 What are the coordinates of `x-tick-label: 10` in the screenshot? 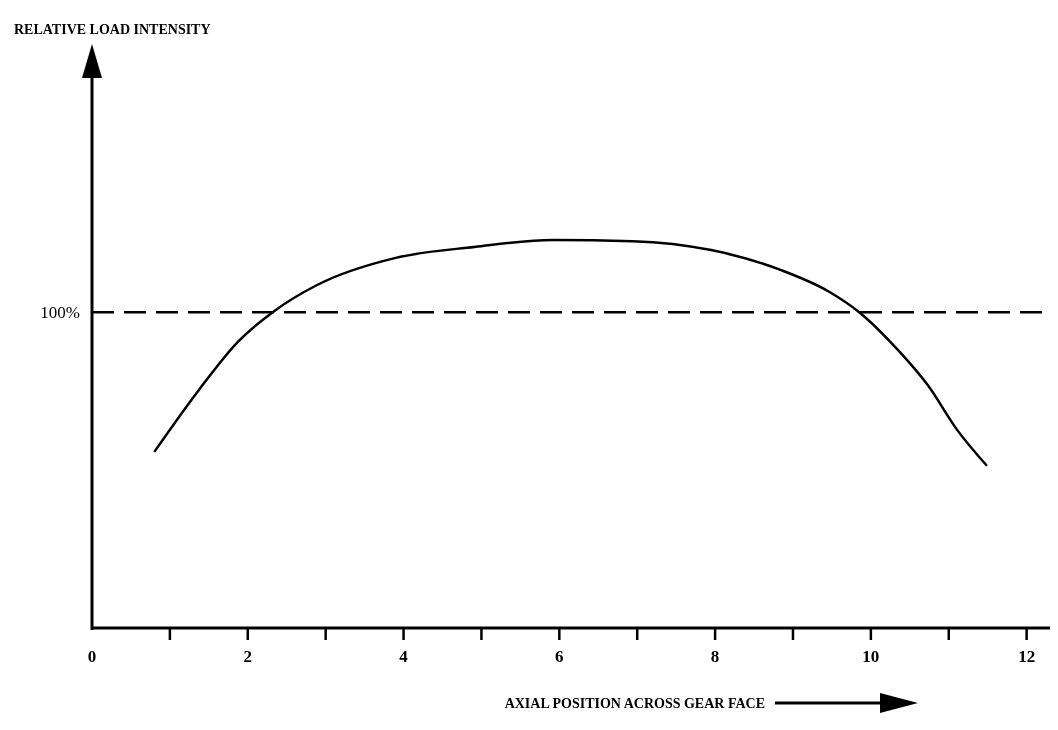 It's located at (871, 656).